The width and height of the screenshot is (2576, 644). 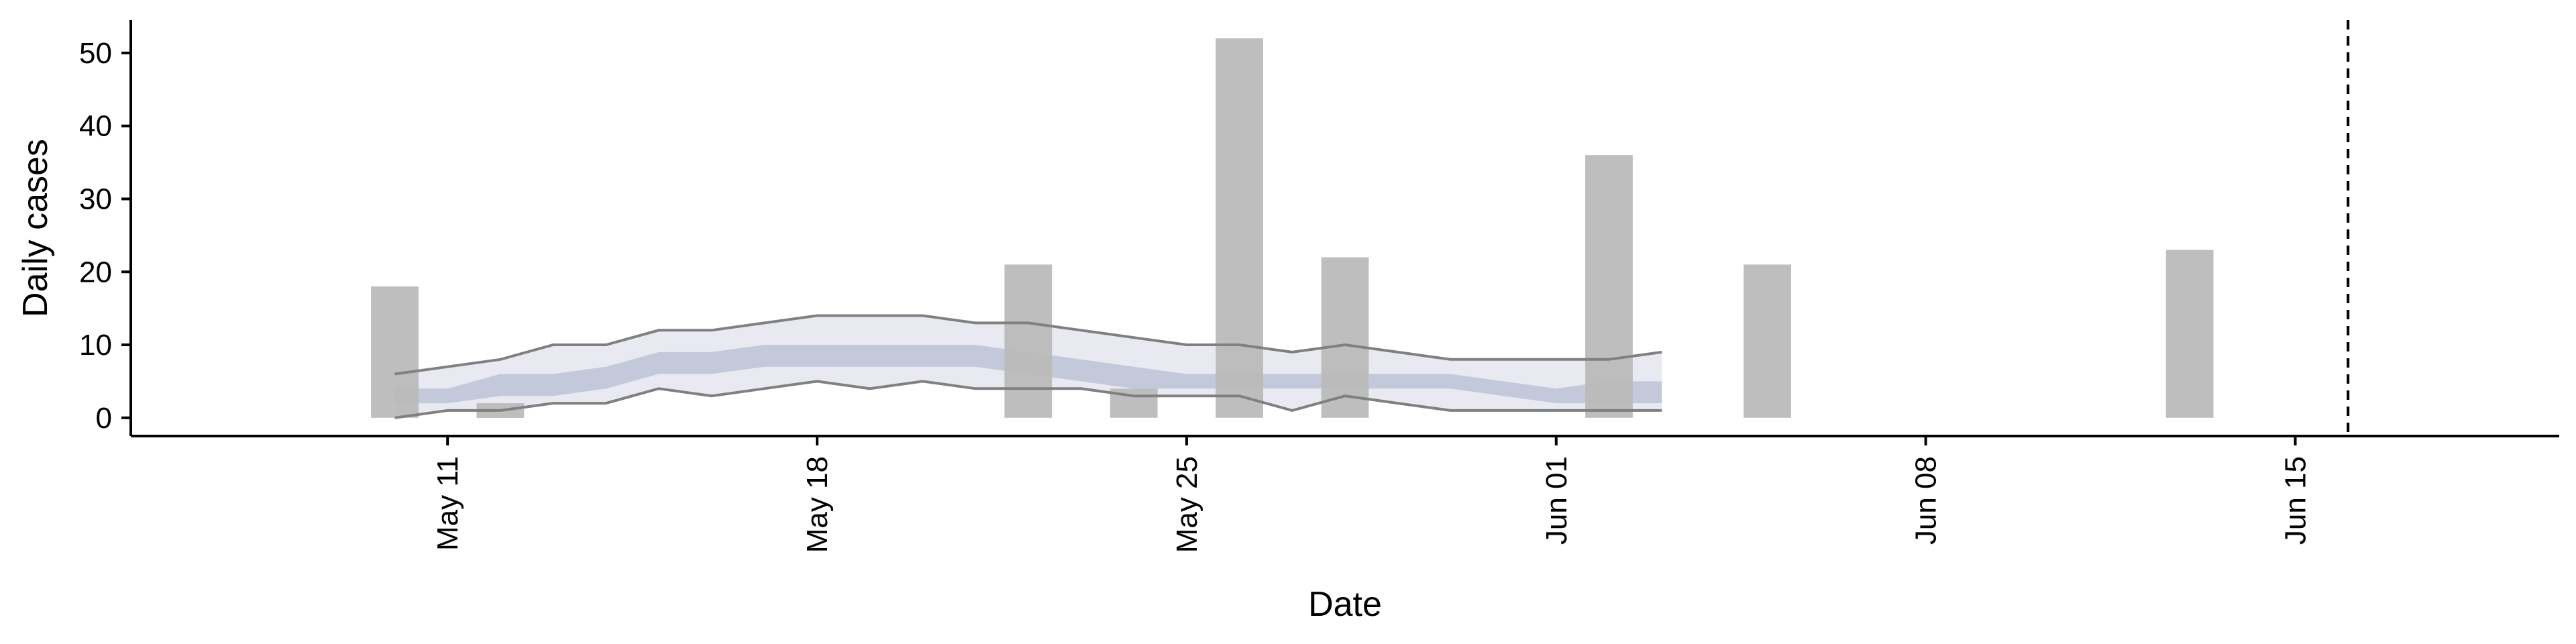 What do you see at coordinates (2295, 500) in the screenshot?
I see `x-tick-label: Jun 15` at bounding box center [2295, 500].